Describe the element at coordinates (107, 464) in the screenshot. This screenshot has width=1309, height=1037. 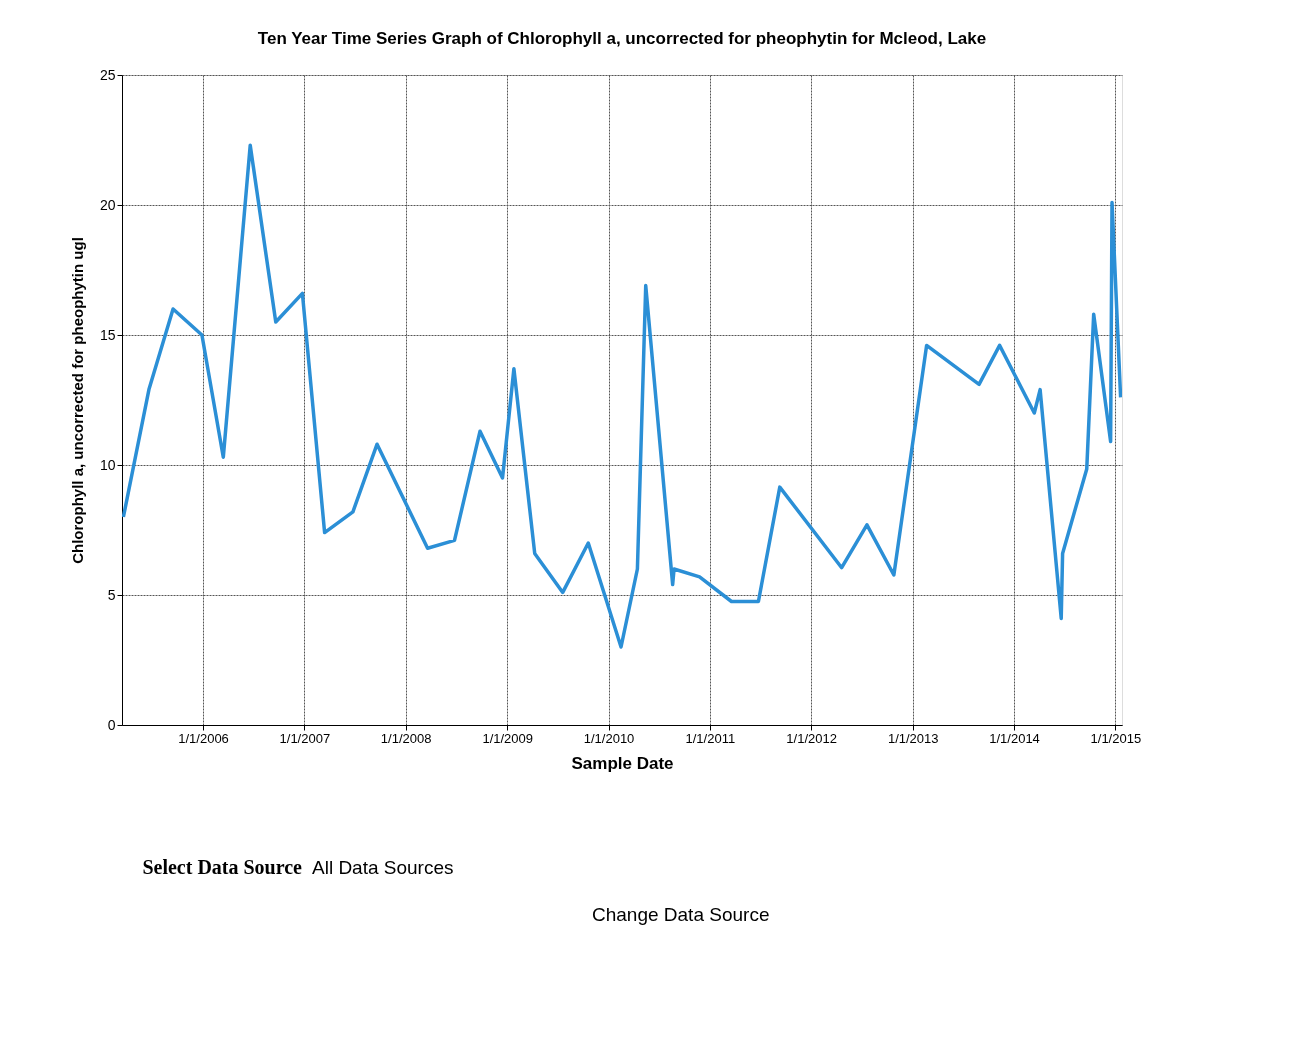
I see `y-tick-label: 10` at that location.